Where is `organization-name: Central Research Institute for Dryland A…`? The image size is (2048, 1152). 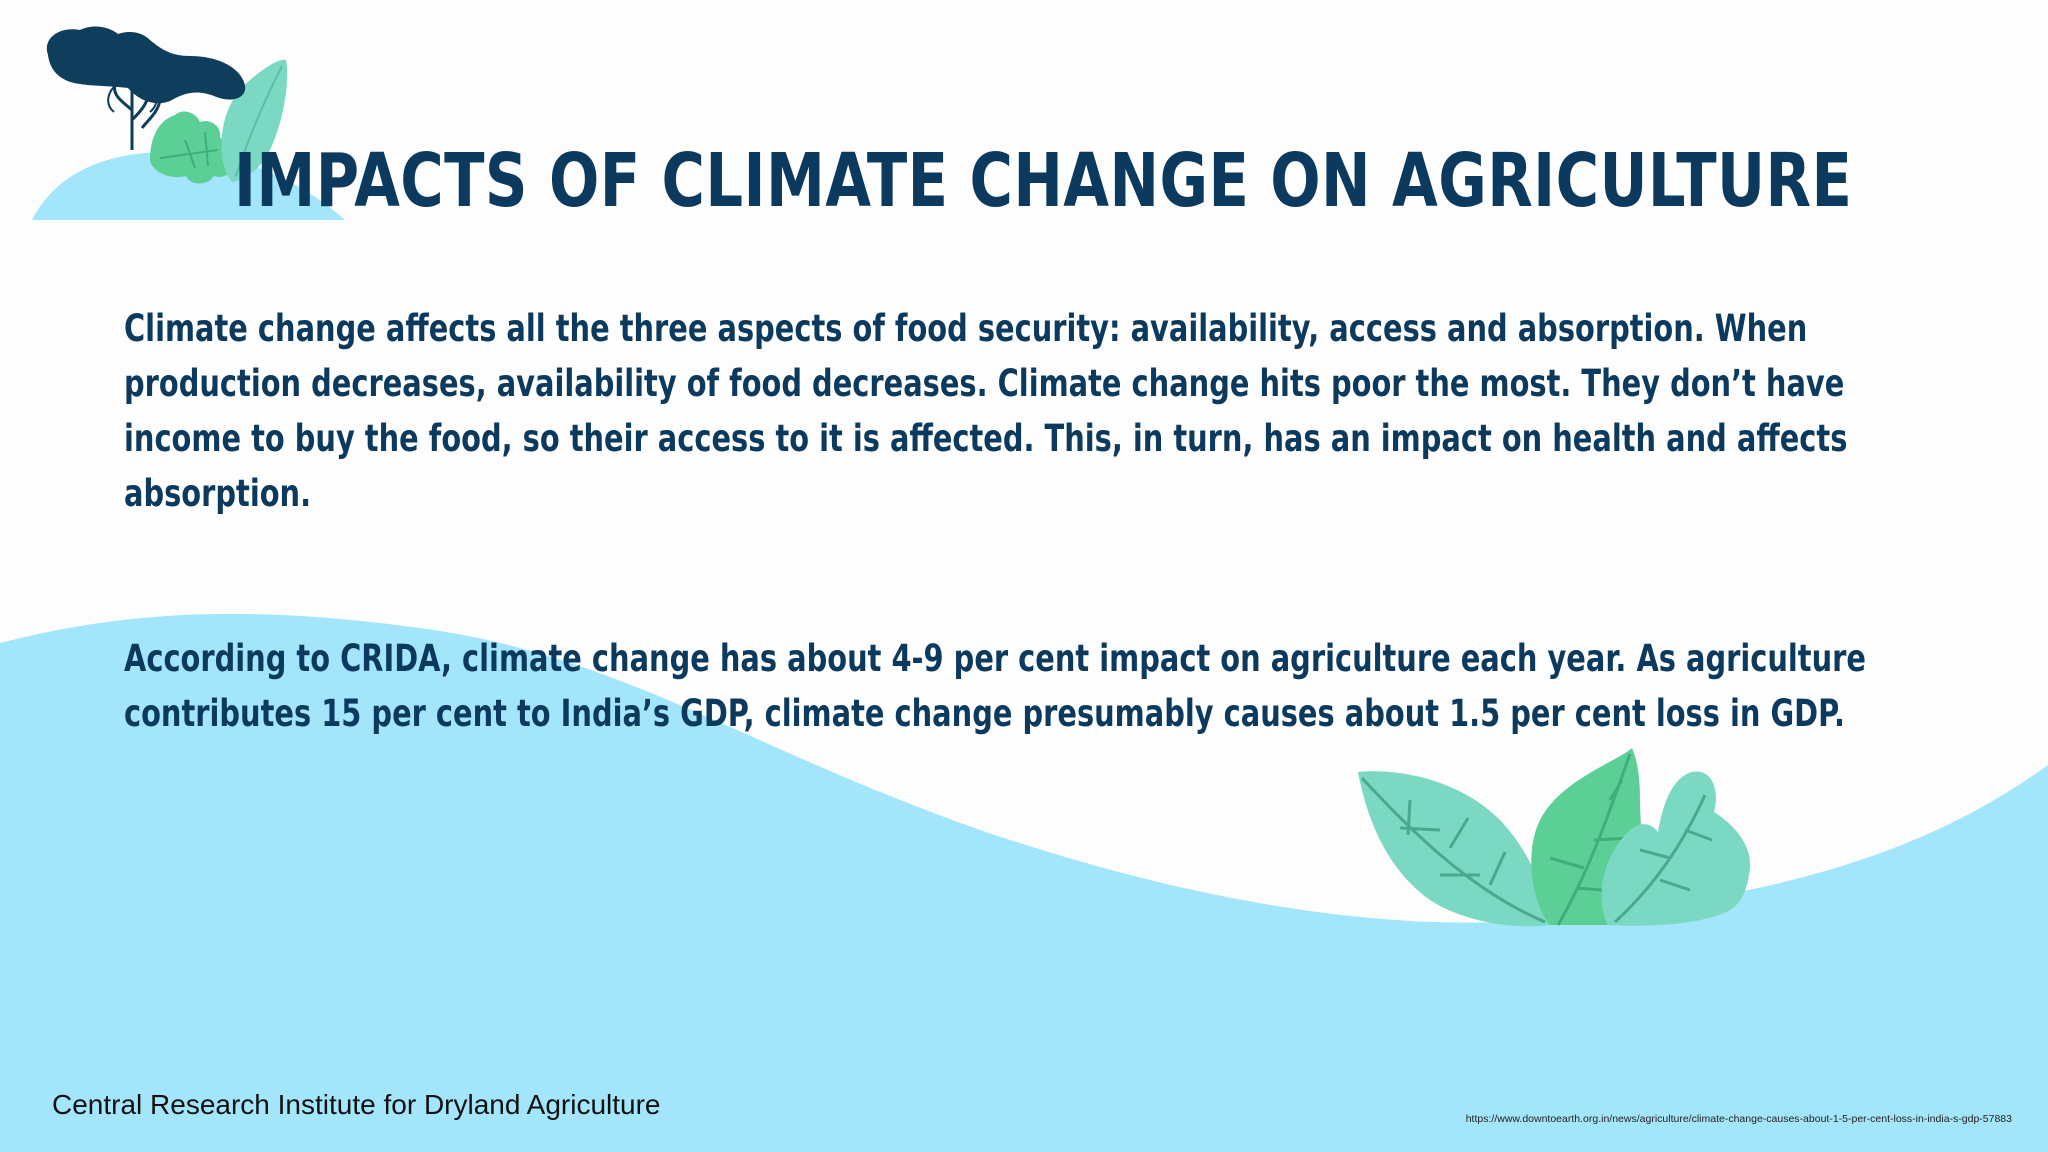
organization-name: Central Research Institute for Dryland A… is located at coordinates (356, 1104).